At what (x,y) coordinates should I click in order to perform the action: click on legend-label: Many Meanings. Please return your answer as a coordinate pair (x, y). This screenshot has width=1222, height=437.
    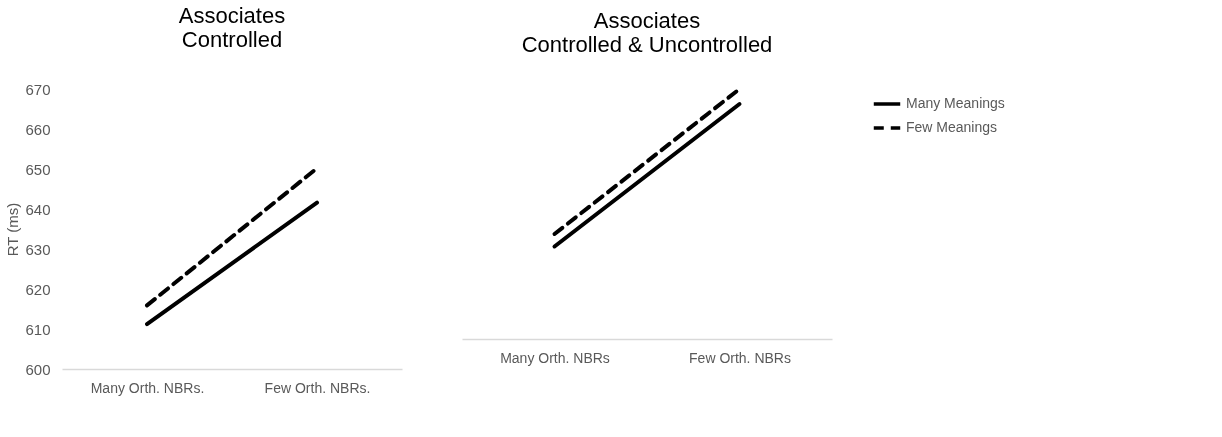
    Looking at the image, I should click on (955, 103).